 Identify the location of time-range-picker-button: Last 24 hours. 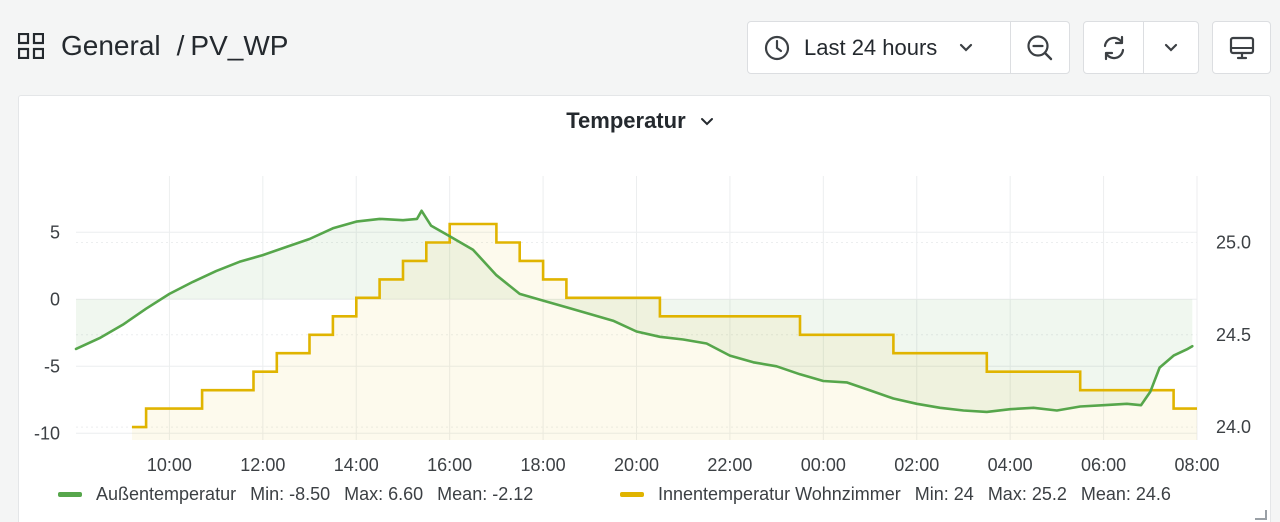
(879, 47).